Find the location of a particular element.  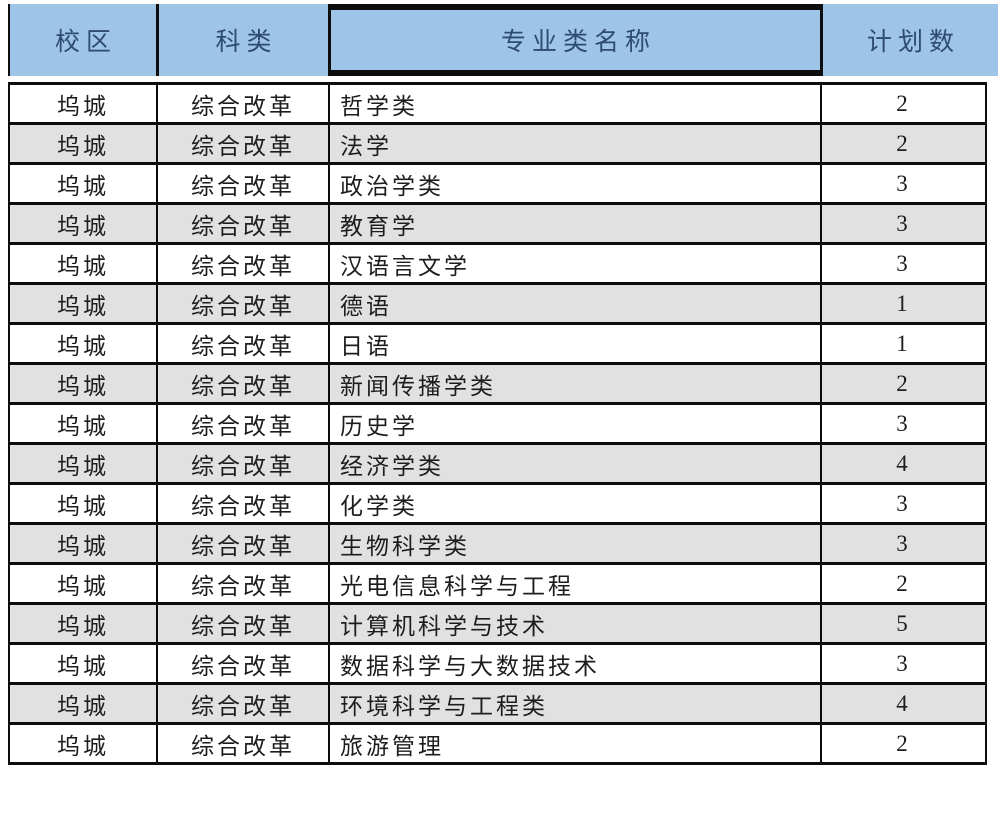

cell-major-name: 历史学 is located at coordinates (575, 423).